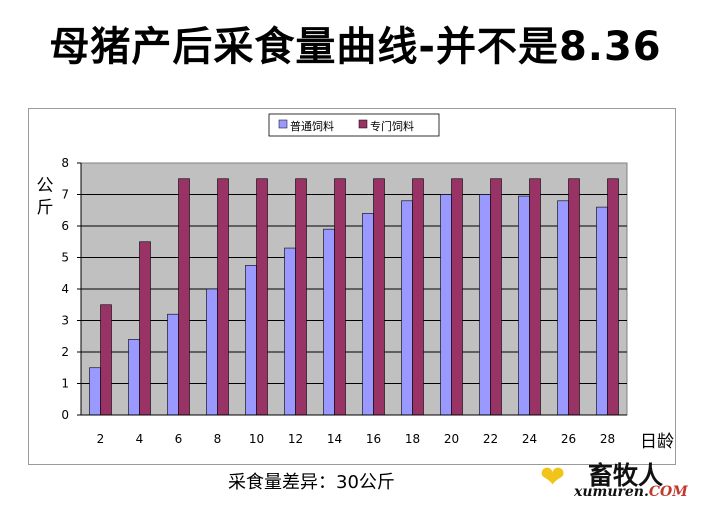 The image size is (711, 505). Describe the element at coordinates (65, 321) in the screenshot. I see `y-tick-label: 3` at that location.